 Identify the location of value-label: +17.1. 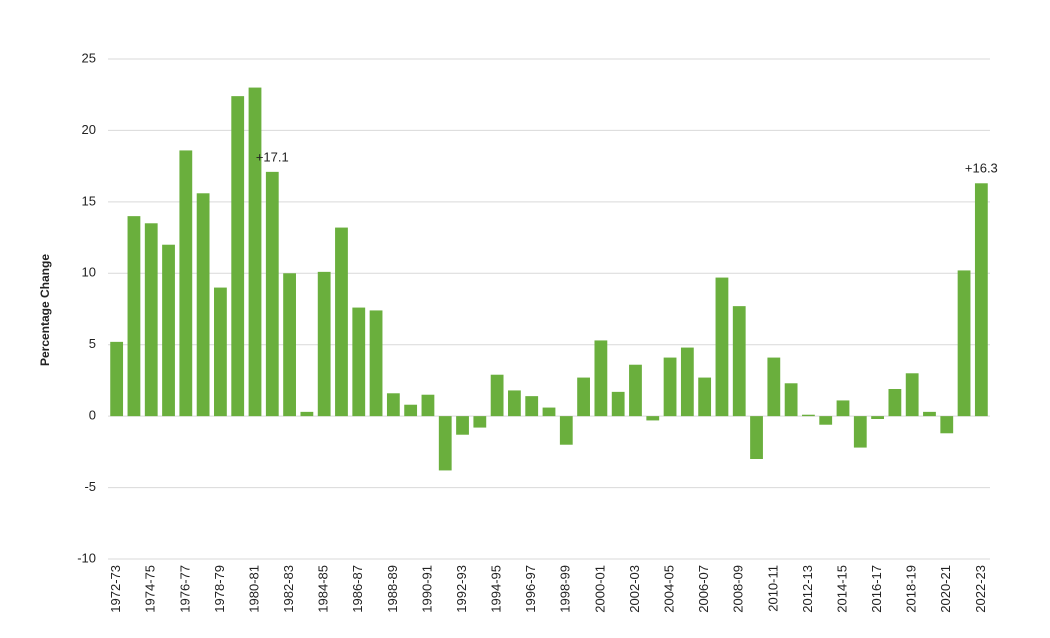
(272, 156).